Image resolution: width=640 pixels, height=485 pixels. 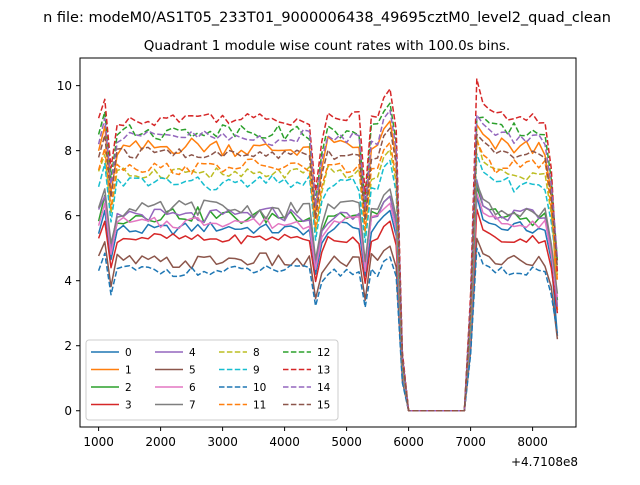 What do you see at coordinates (324, 388) in the screenshot?
I see `legend-label-14: 14` at bounding box center [324, 388].